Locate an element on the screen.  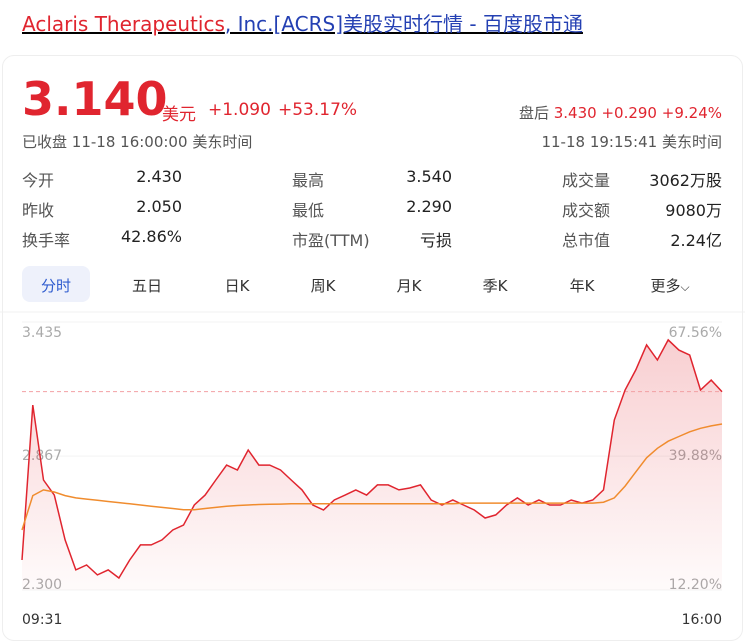
stat-value: 9080万 is located at coordinates (693, 210).